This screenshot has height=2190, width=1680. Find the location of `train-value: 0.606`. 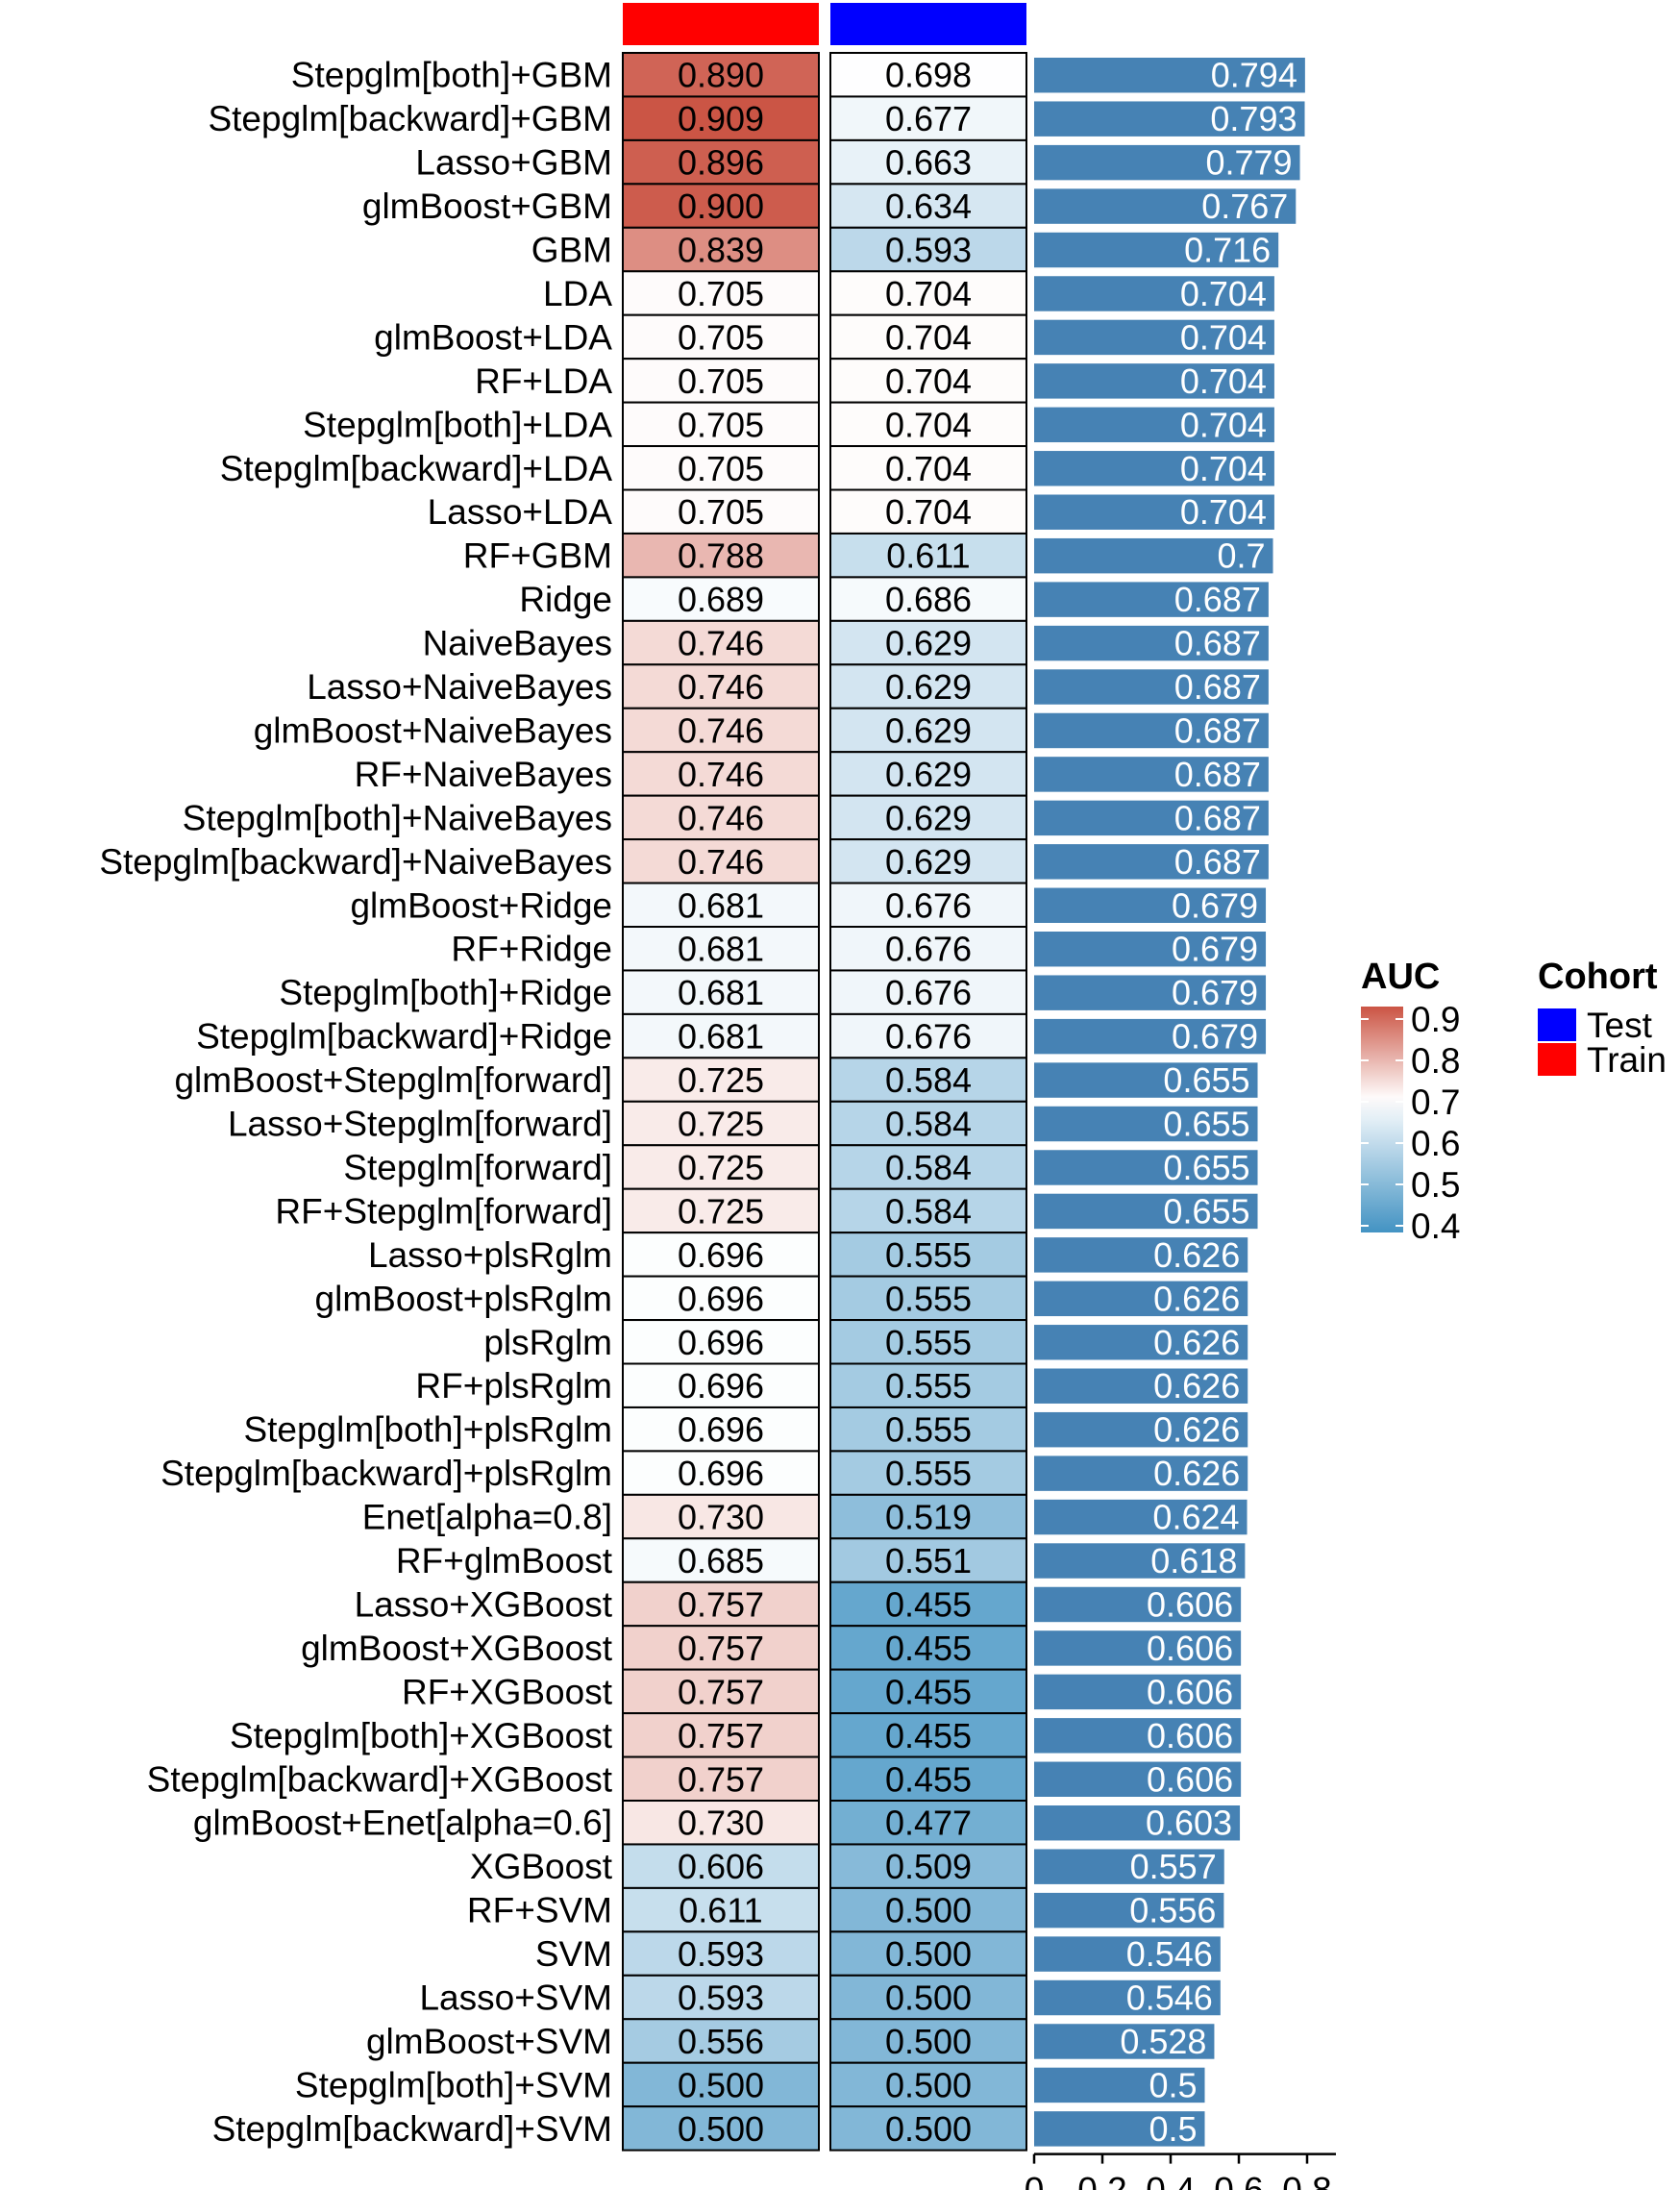

train-value: 0.606 is located at coordinates (721, 1866).